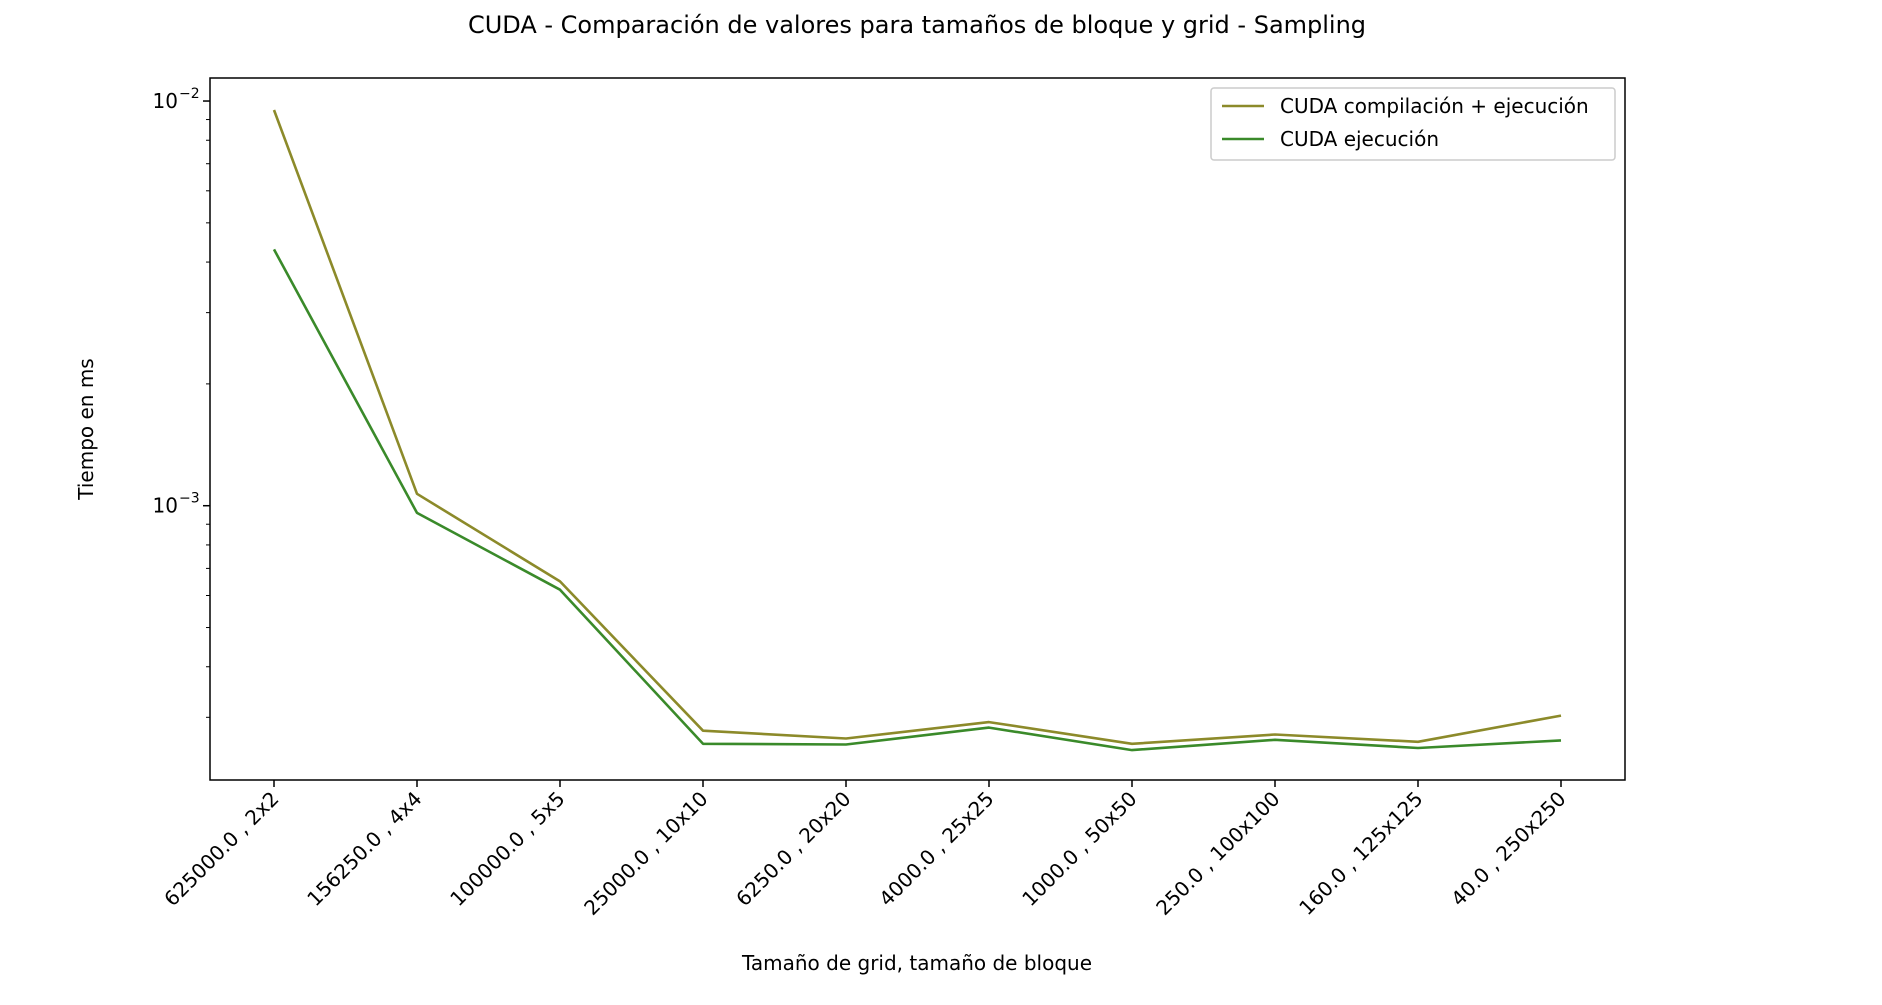 The height and width of the screenshot is (1005, 1882). What do you see at coordinates (364, 849) in the screenshot?
I see `x-tick-label: 156250.0 , 4x4` at bounding box center [364, 849].